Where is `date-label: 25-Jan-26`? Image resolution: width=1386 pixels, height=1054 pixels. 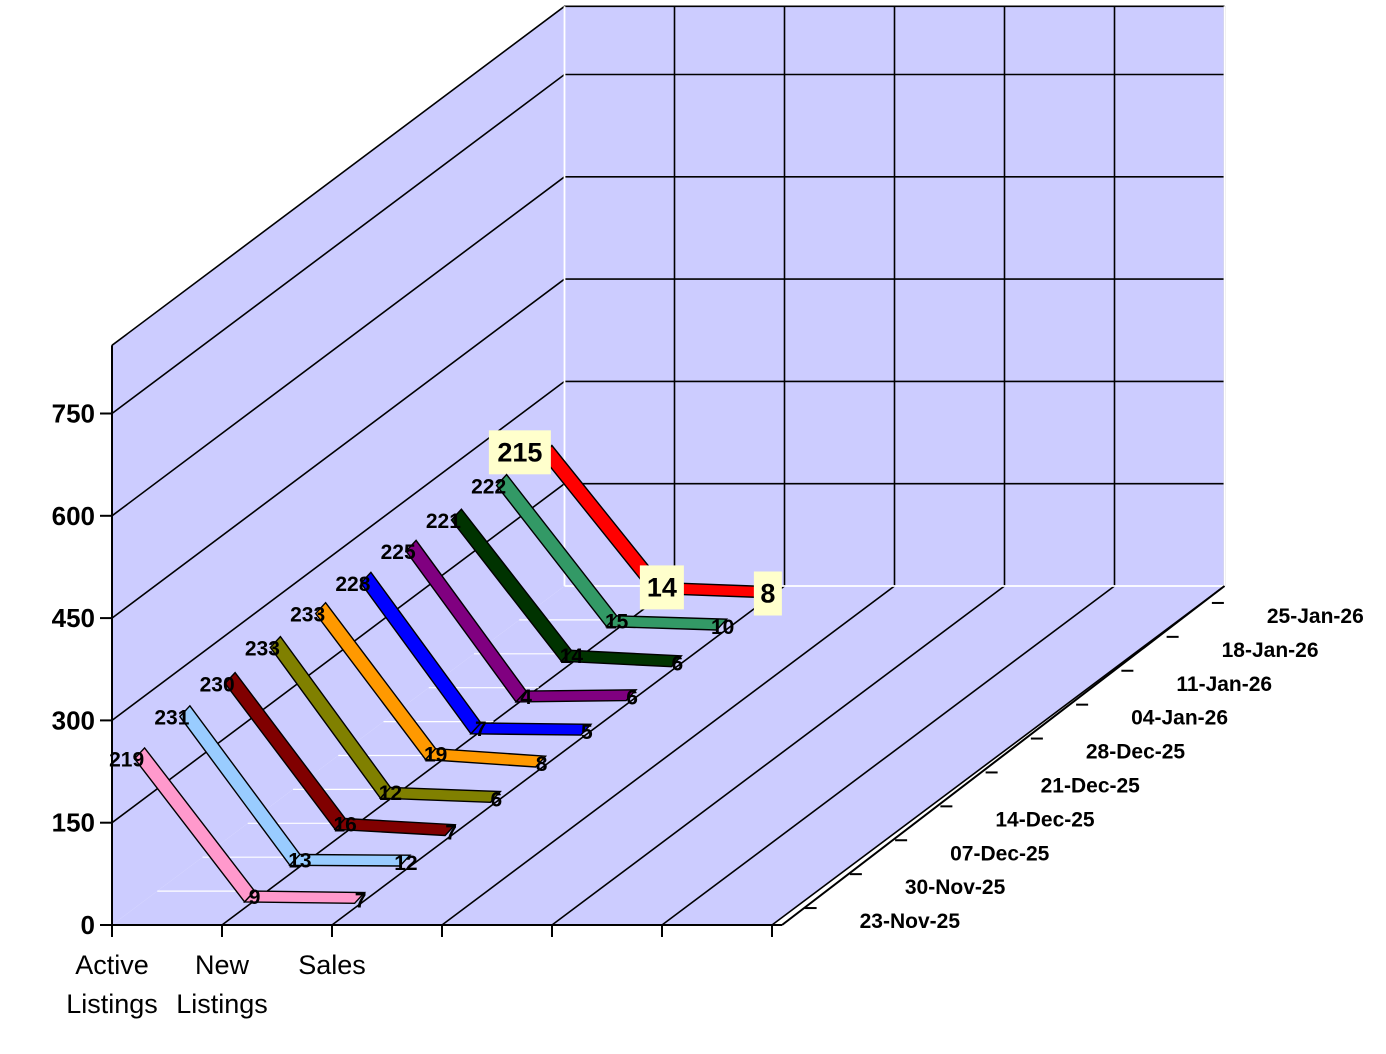
date-label: 25-Jan-26 is located at coordinates (1315, 616).